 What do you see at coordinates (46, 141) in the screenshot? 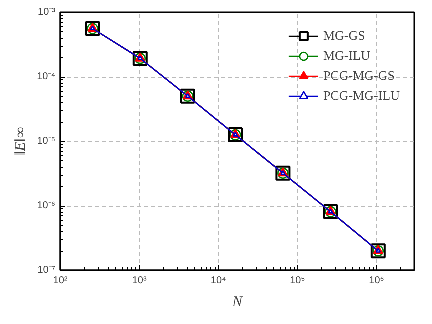
I see `y-tick-label: 10⁻⁵` at bounding box center [46, 141].